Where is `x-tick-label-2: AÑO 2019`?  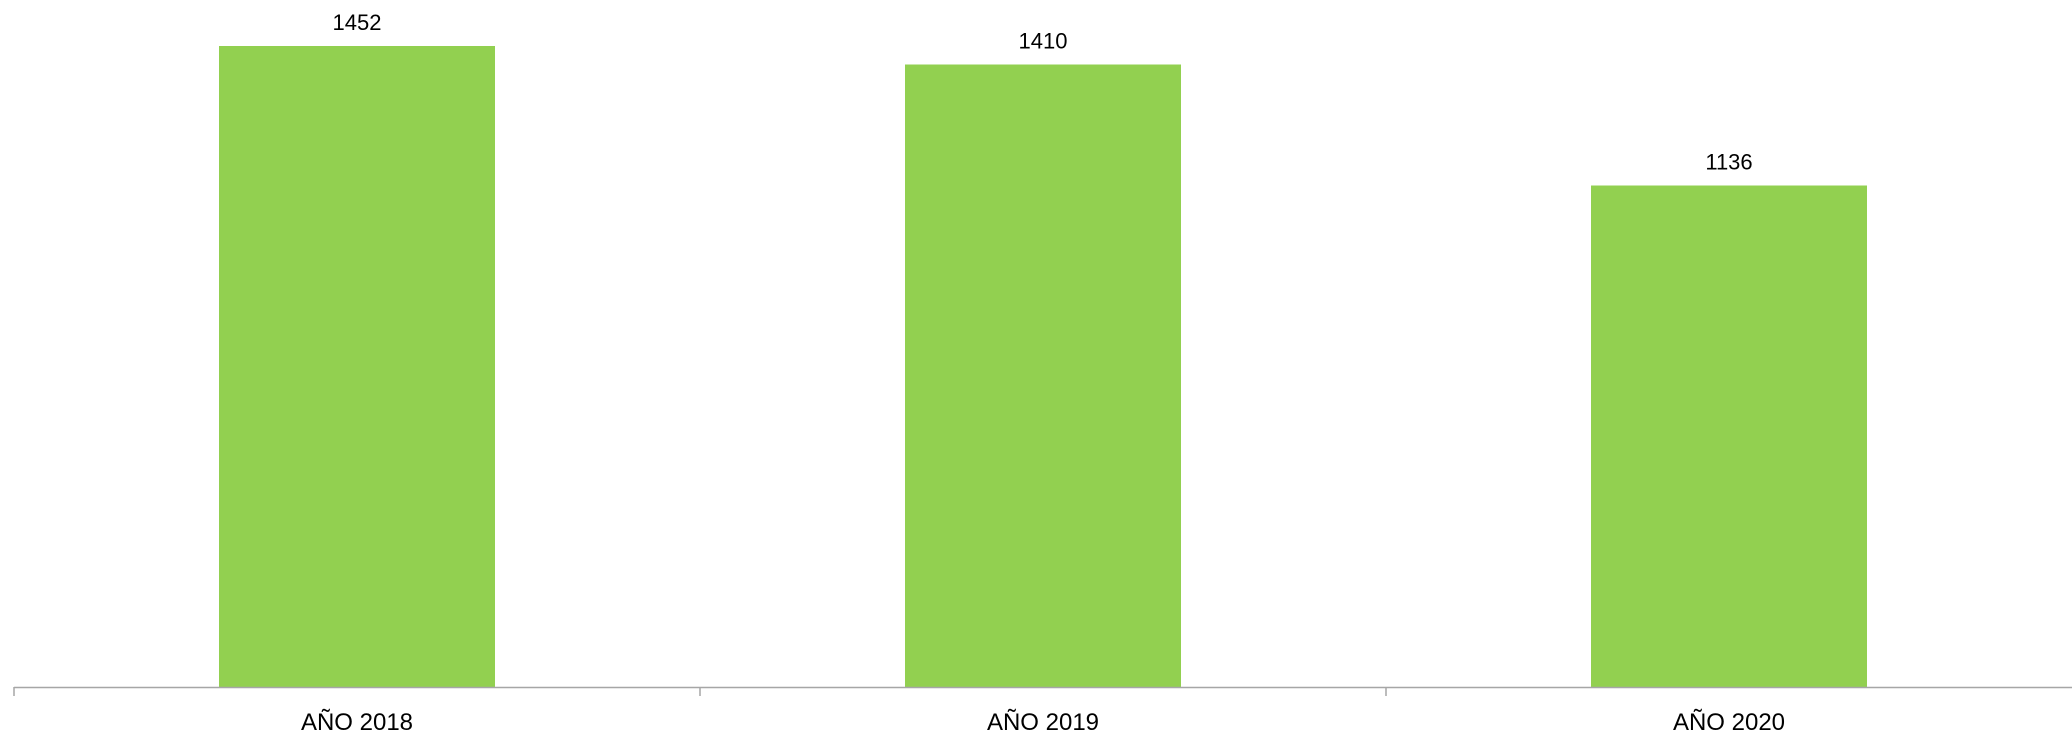 x-tick-label-2: AÑO 2019 is located at coordinates (1043, 722).